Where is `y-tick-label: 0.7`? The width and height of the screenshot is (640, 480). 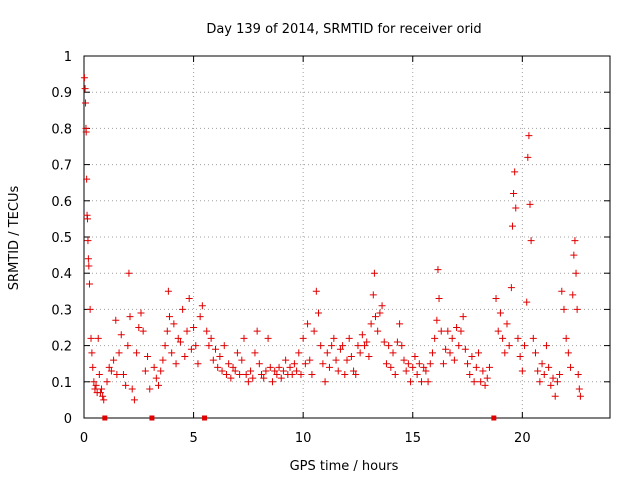
y-tick-label: 0.7 is located at coordinates (61, 166).